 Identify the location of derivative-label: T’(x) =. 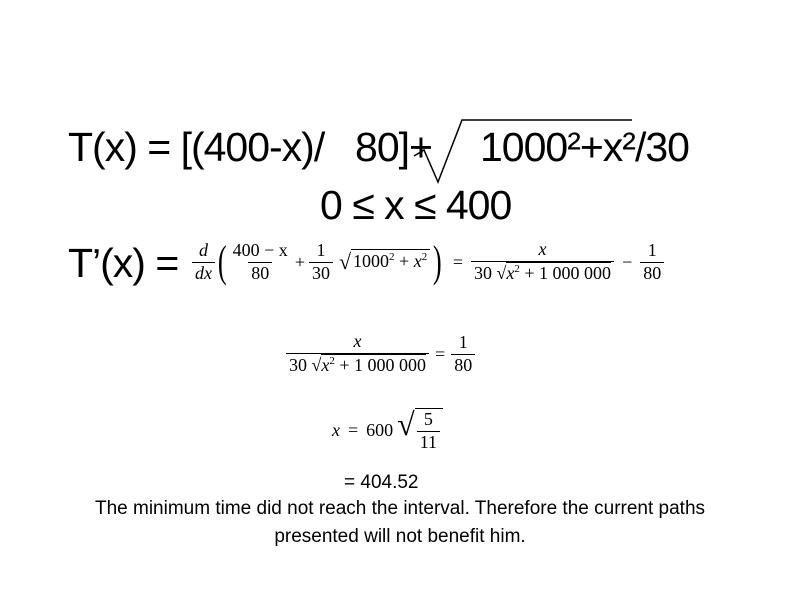
(123, 263).